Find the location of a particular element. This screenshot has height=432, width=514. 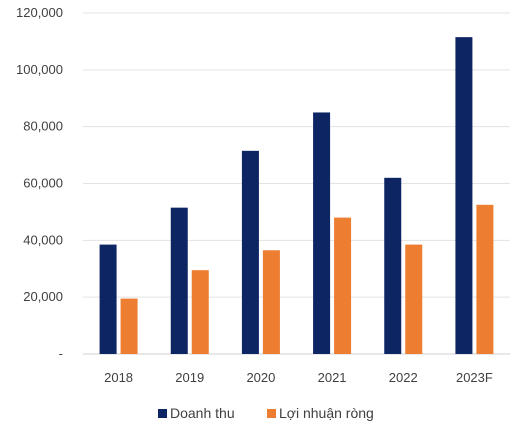

bar-loi-nhuan-rong-2018 is located at coordinates (129, 326).